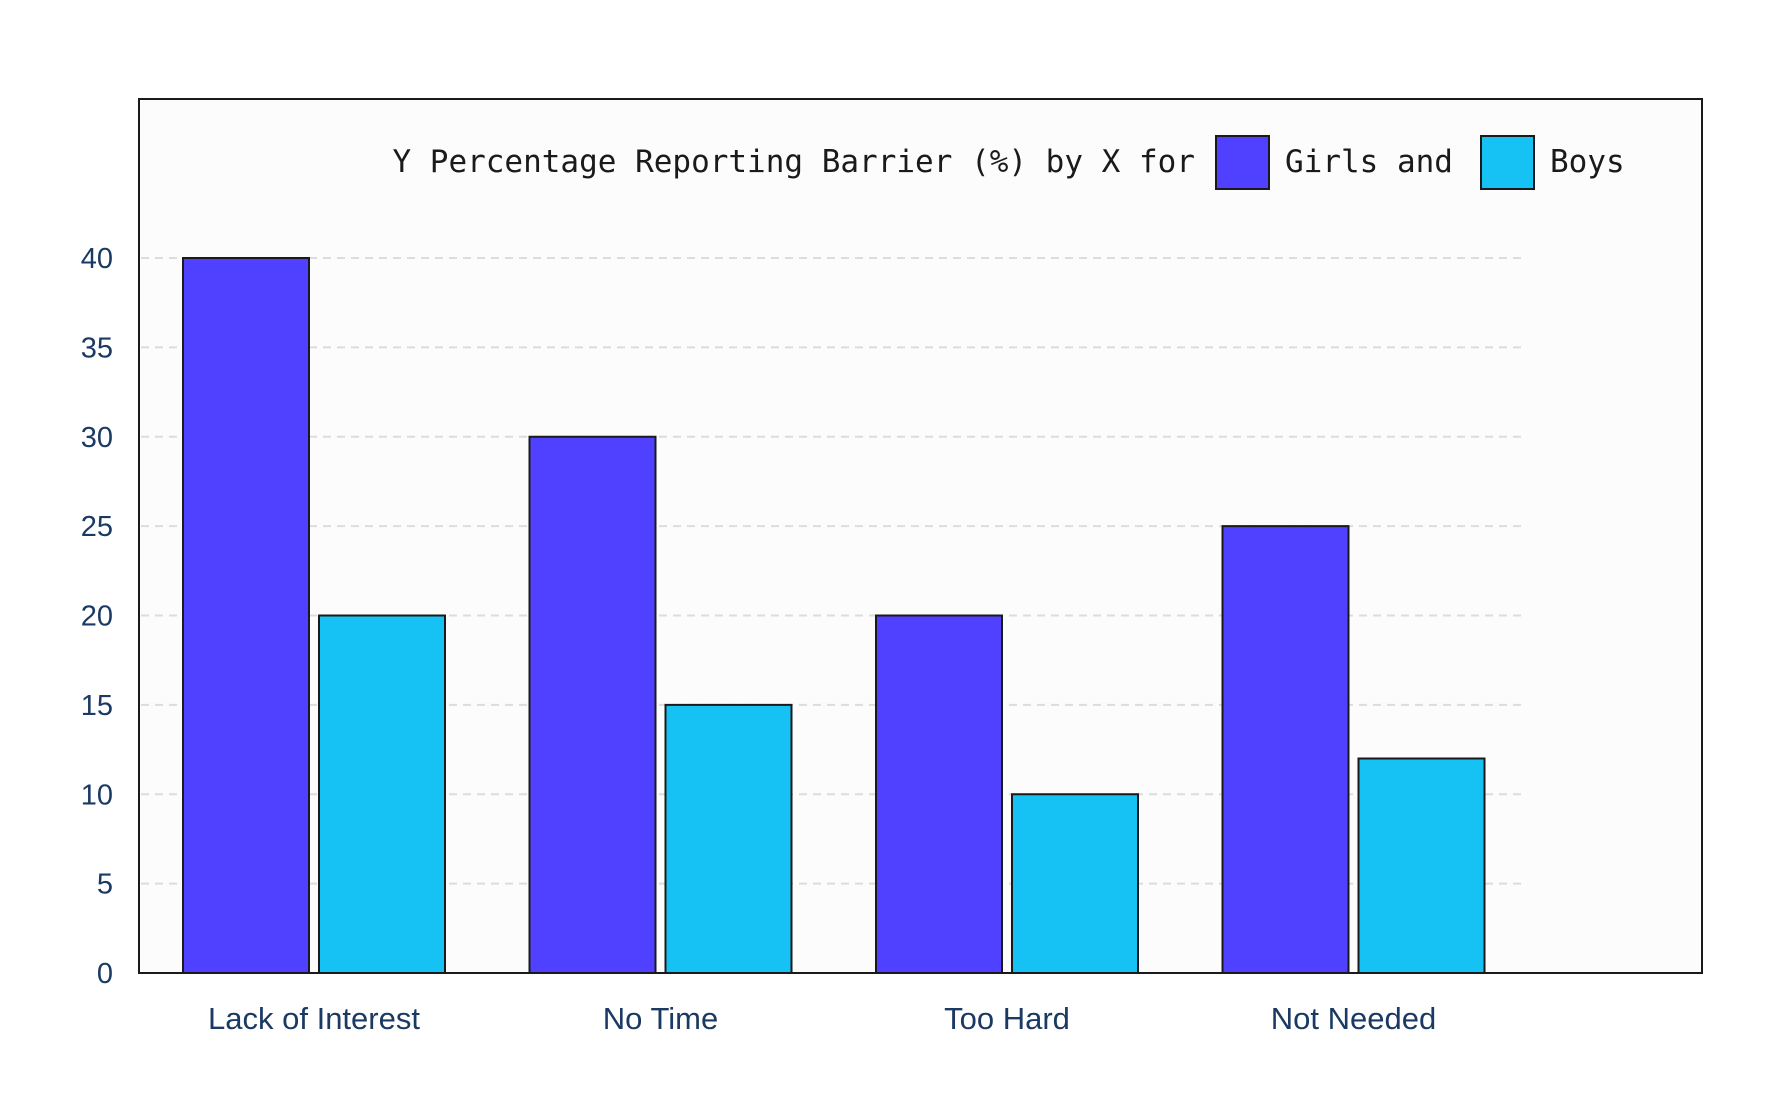 Image resolution: width=1791 pixels, height=1119 pixels. I want to click on y-tick-label-0: 0, so click(105, 974).